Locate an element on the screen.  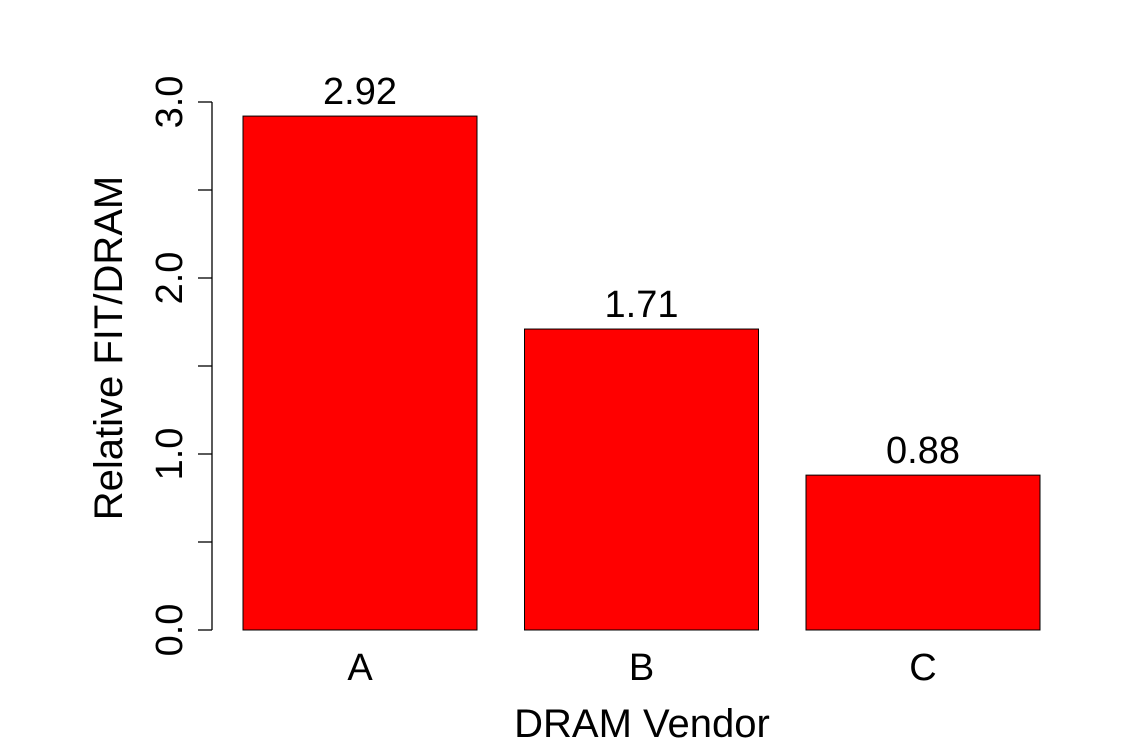
bar-C is located at coordinates (923, 552).